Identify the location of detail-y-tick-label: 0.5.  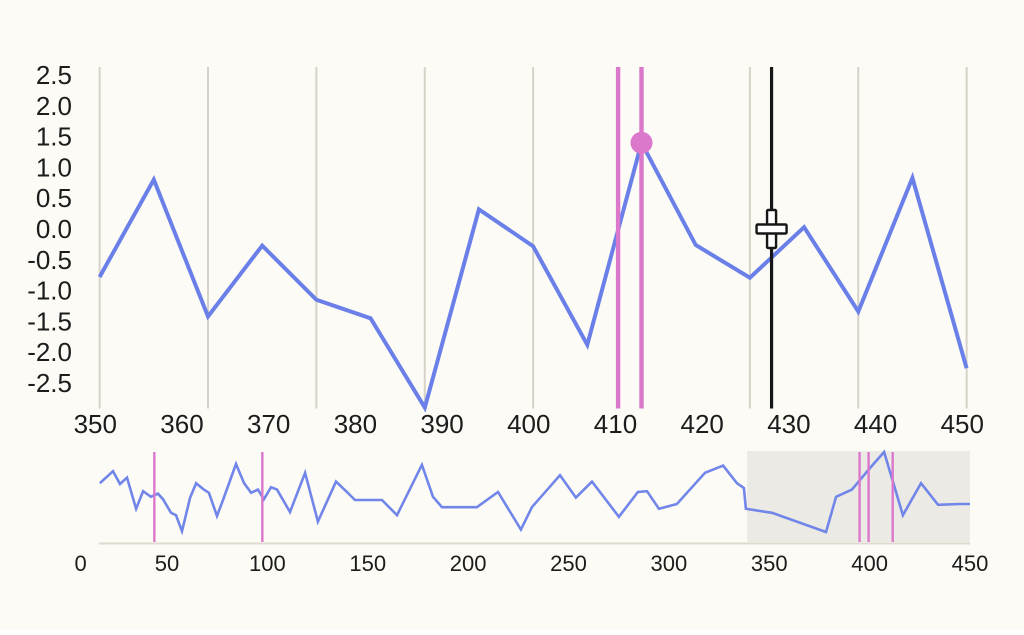
(54, 198).